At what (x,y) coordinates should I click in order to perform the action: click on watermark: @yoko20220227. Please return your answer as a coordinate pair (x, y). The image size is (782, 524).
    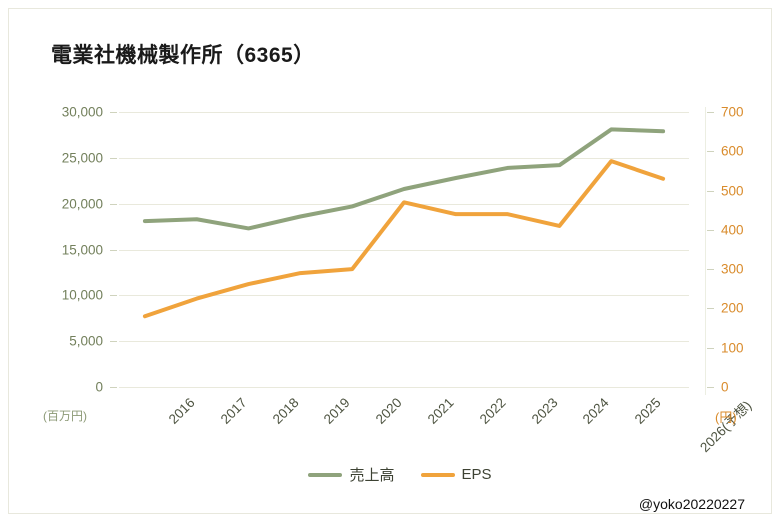
    Looking at the image, I should click on (691, 504).